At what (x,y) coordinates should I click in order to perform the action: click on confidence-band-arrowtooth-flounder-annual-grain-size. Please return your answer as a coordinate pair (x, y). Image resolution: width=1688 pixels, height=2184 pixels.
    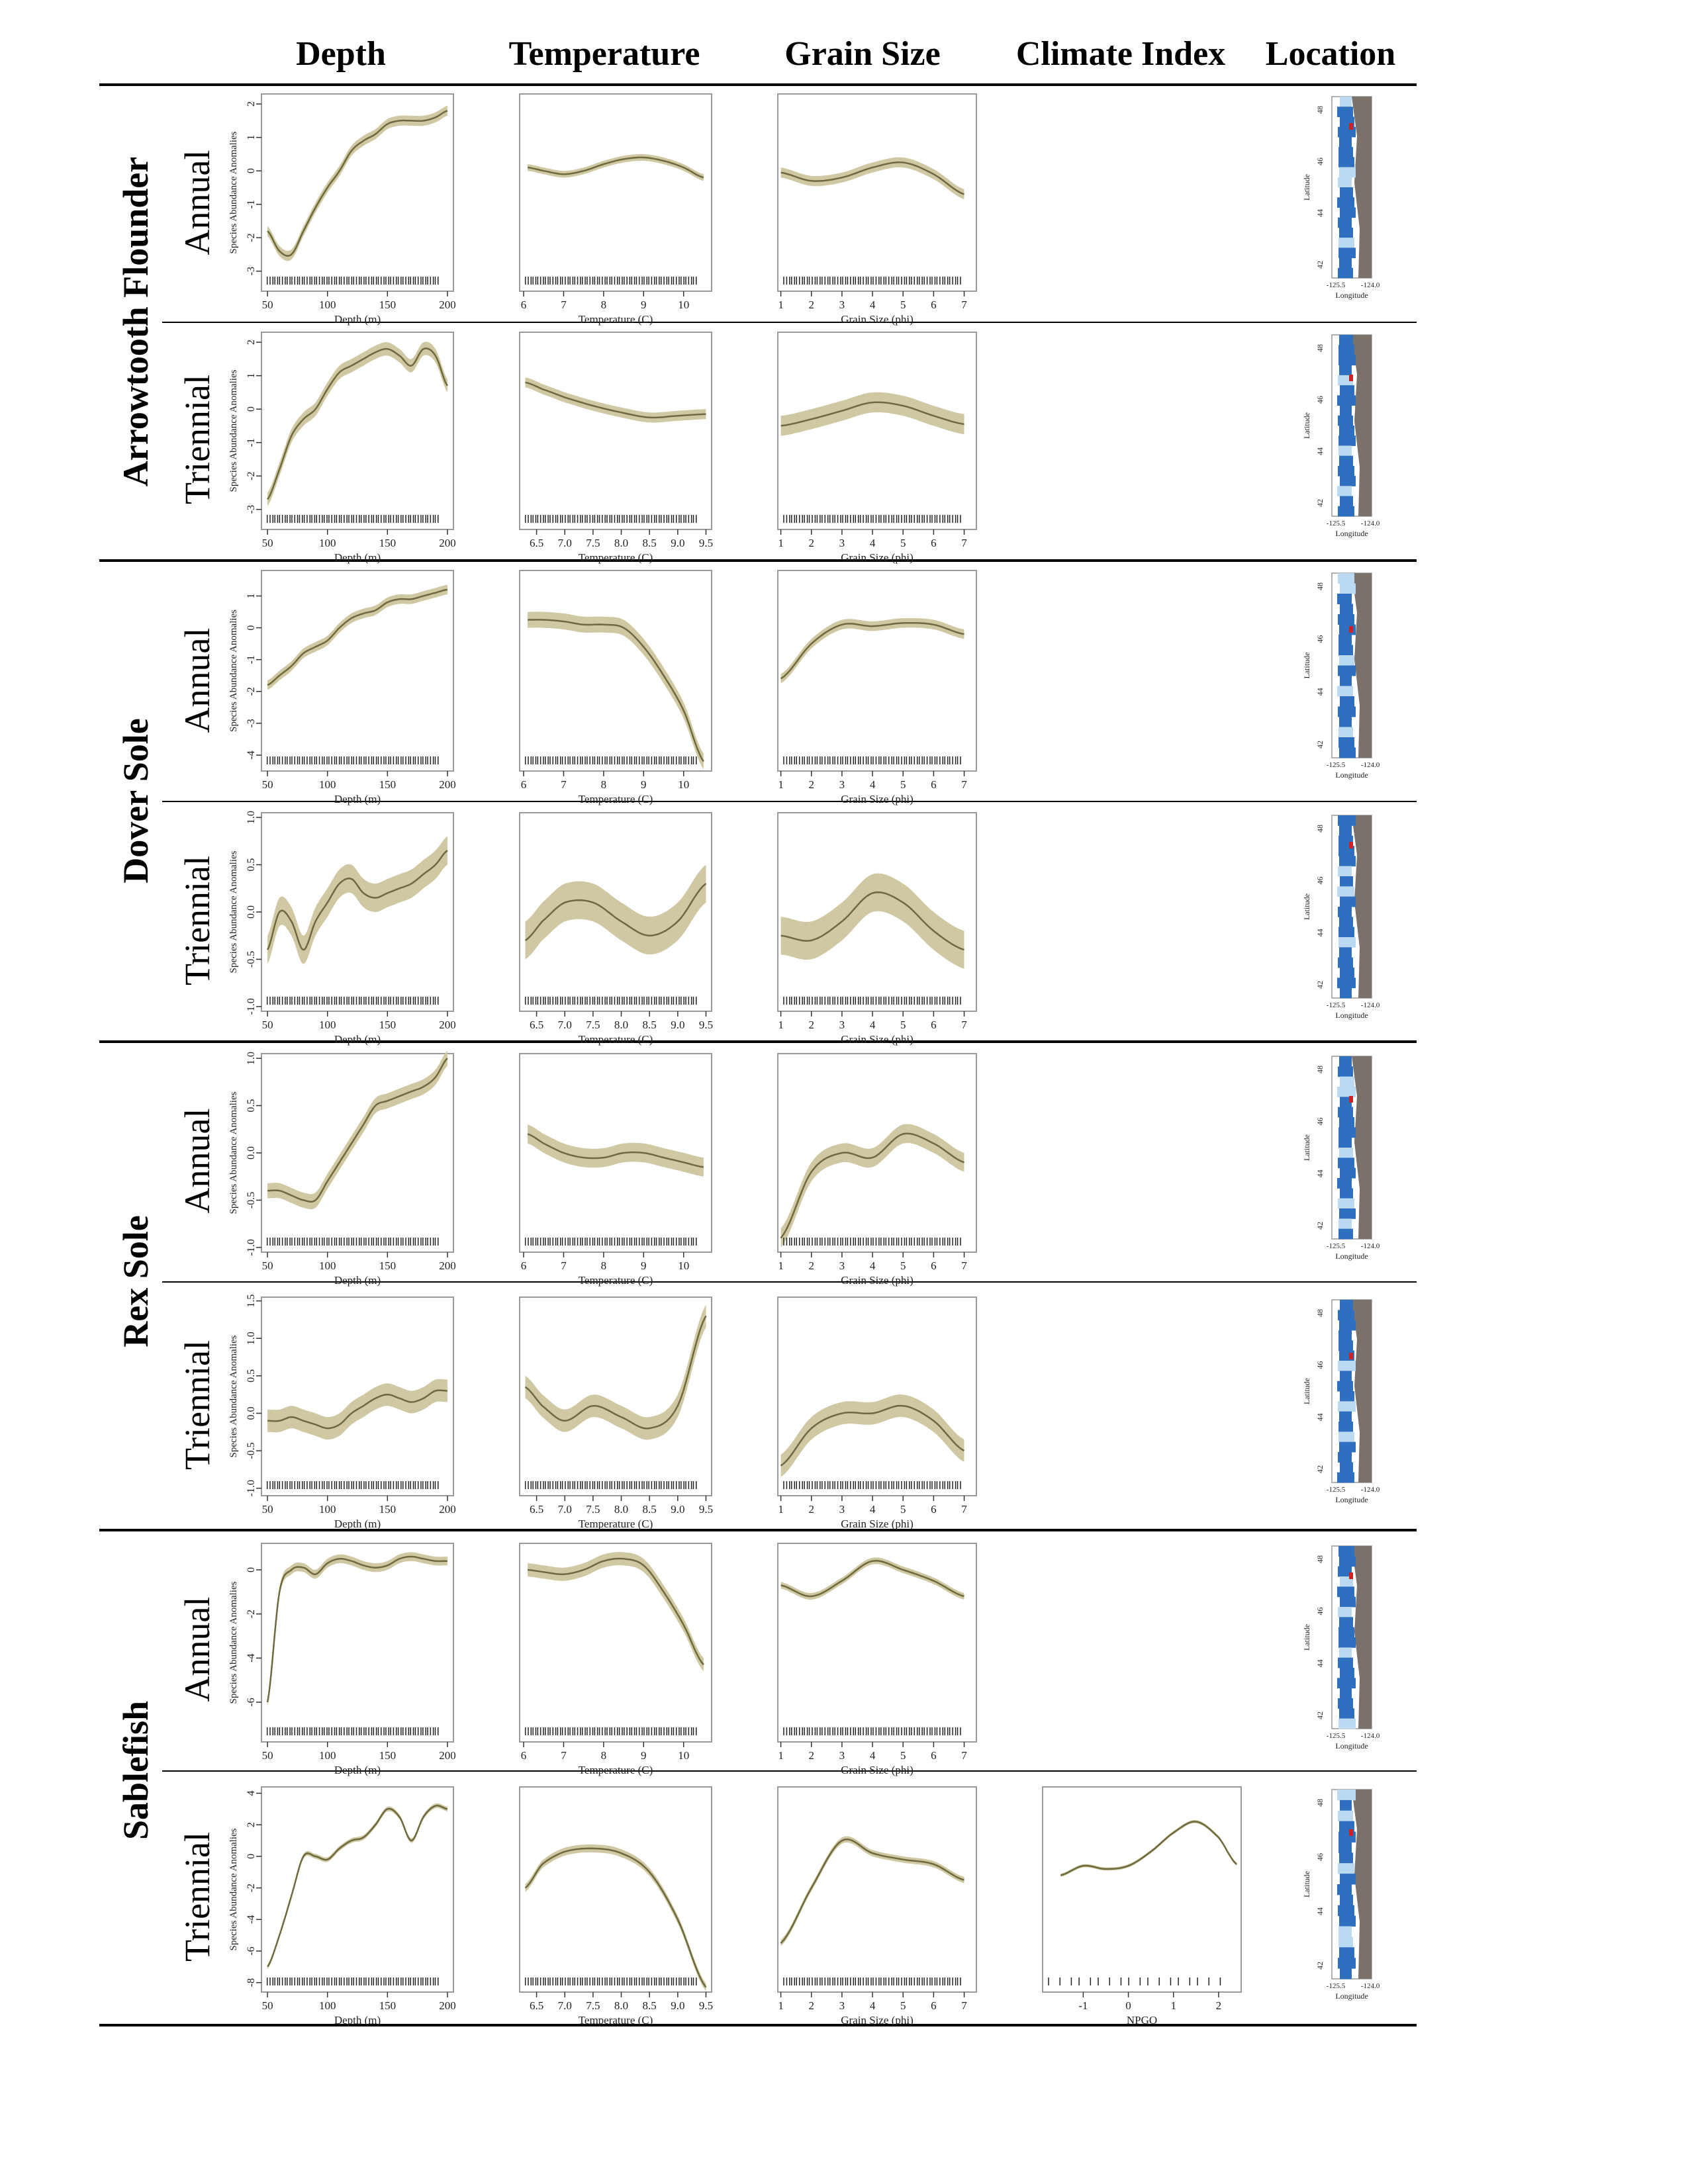
    Looking at the image, I should click on (872, 178).